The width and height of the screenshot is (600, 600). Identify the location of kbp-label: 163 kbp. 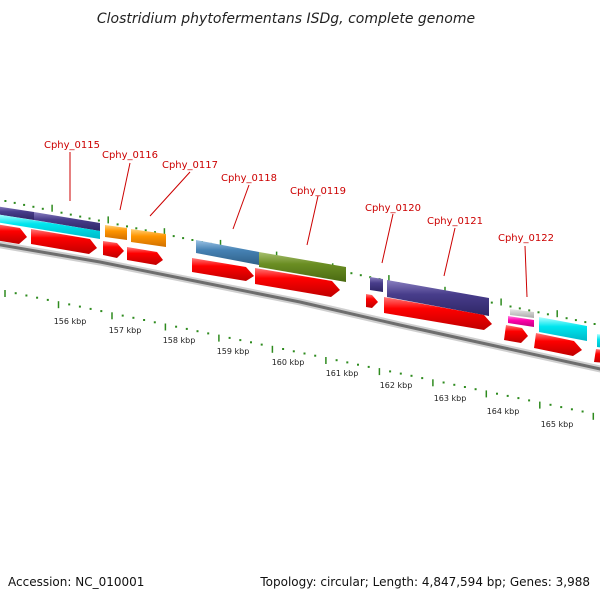
(450, 398).